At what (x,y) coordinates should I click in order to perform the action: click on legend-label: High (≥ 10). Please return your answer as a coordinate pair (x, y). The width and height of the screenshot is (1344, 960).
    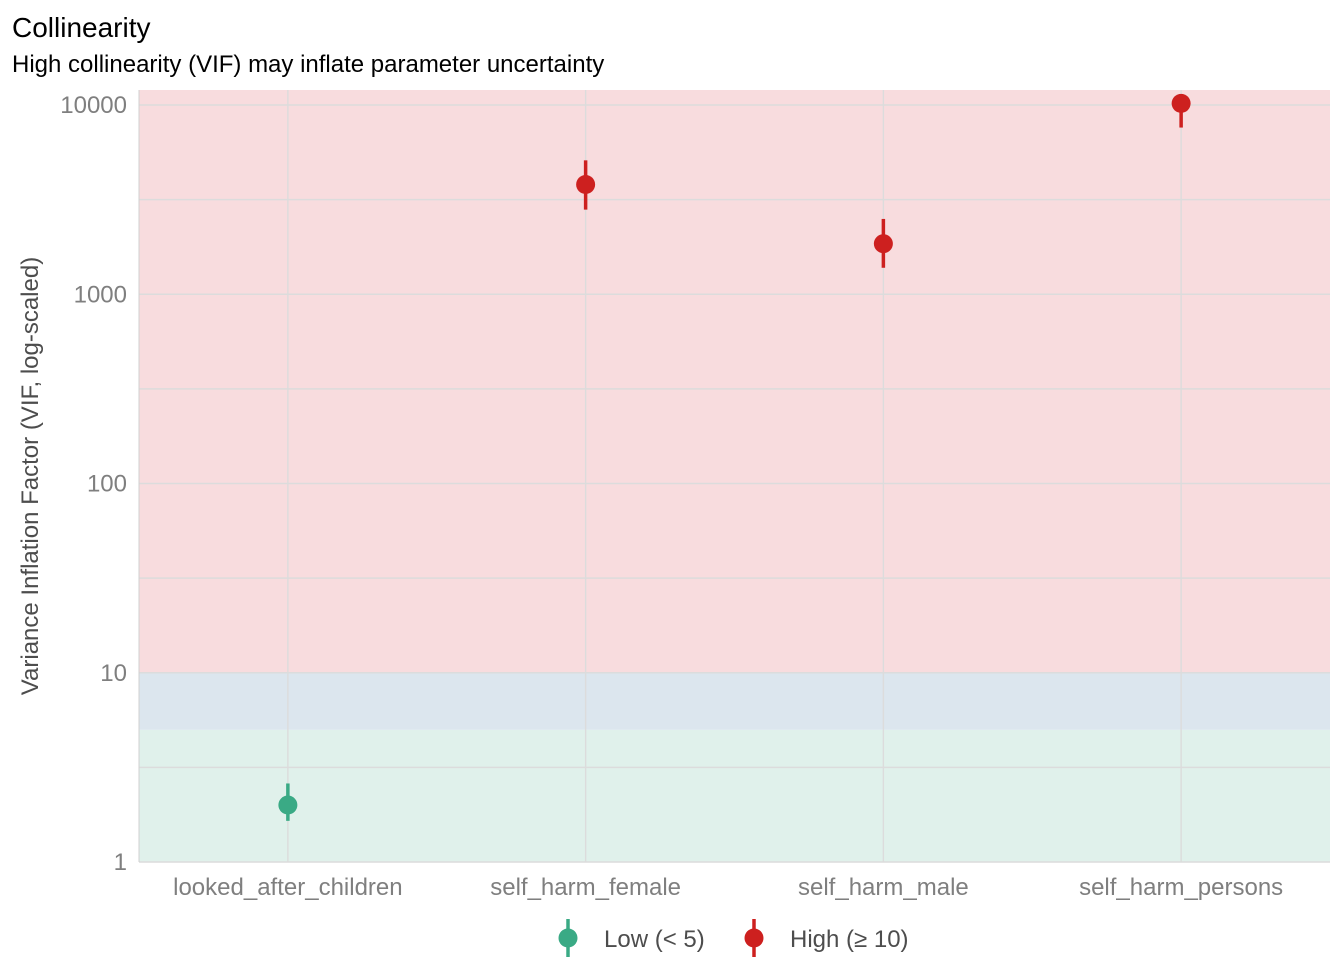
    Looking at the image, I should click on (849, 939).